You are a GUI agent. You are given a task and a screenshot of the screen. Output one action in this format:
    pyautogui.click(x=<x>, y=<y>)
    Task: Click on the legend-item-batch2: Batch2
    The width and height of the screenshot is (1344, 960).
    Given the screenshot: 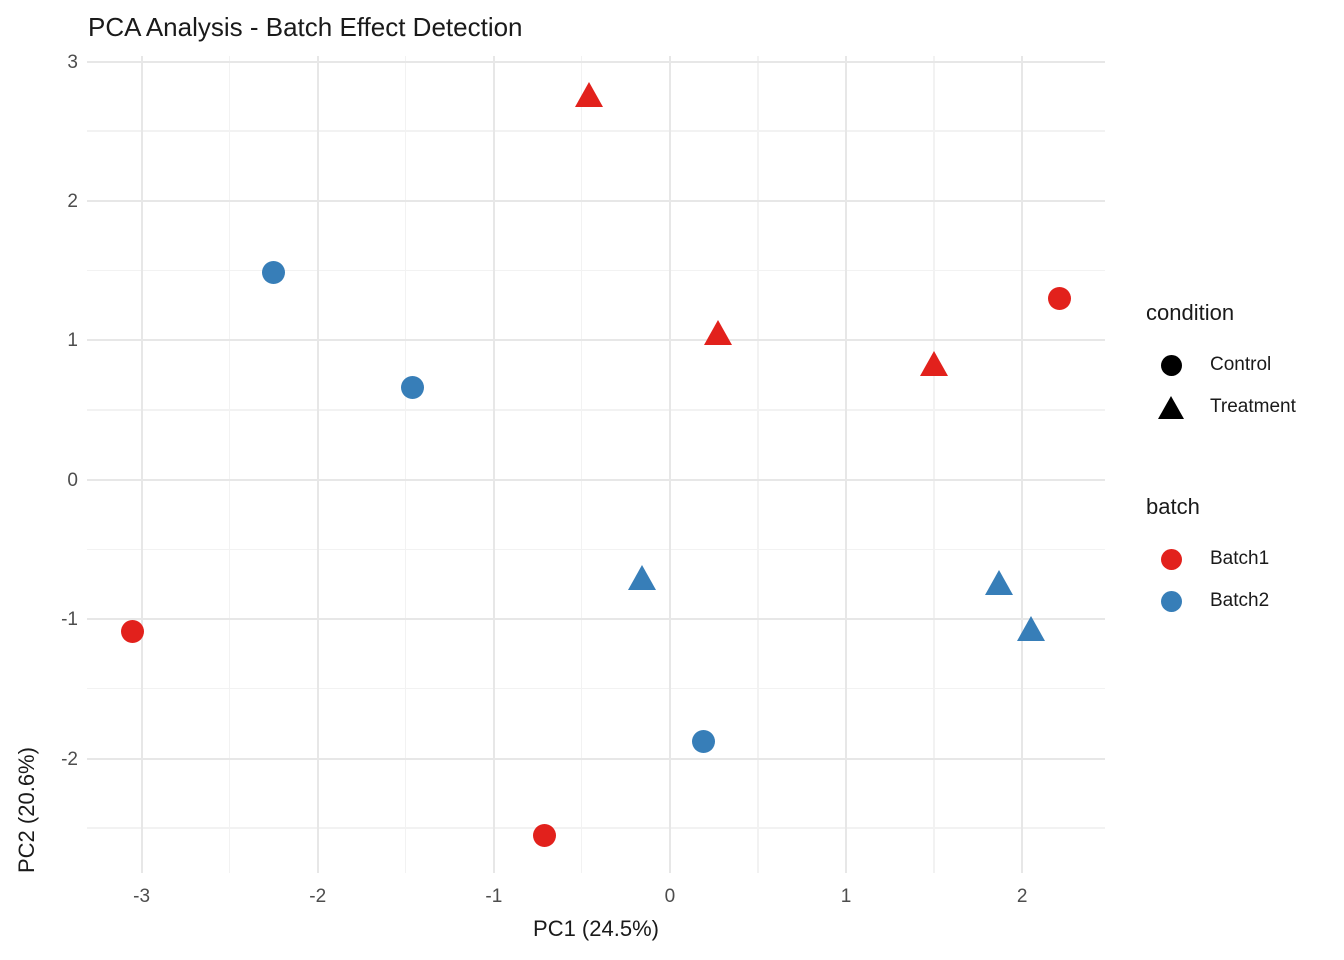 What is the action you would take?
    pyautogui.click(x=1244, y=601)
    